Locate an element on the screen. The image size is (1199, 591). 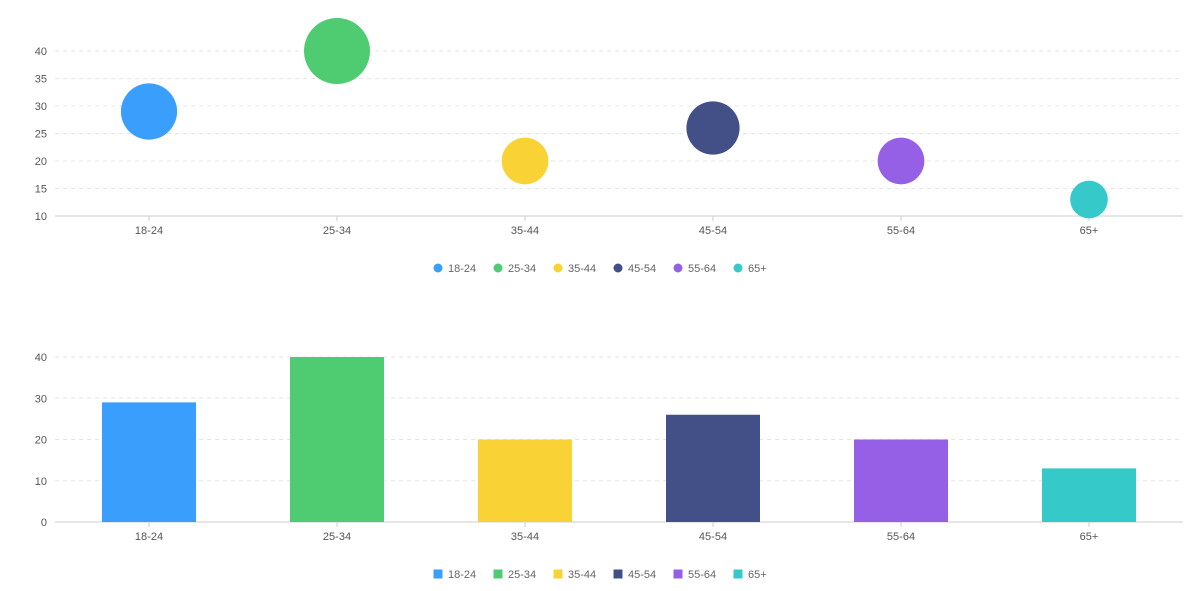
y-tick-label: 35 is located at coordinates (41, 80).